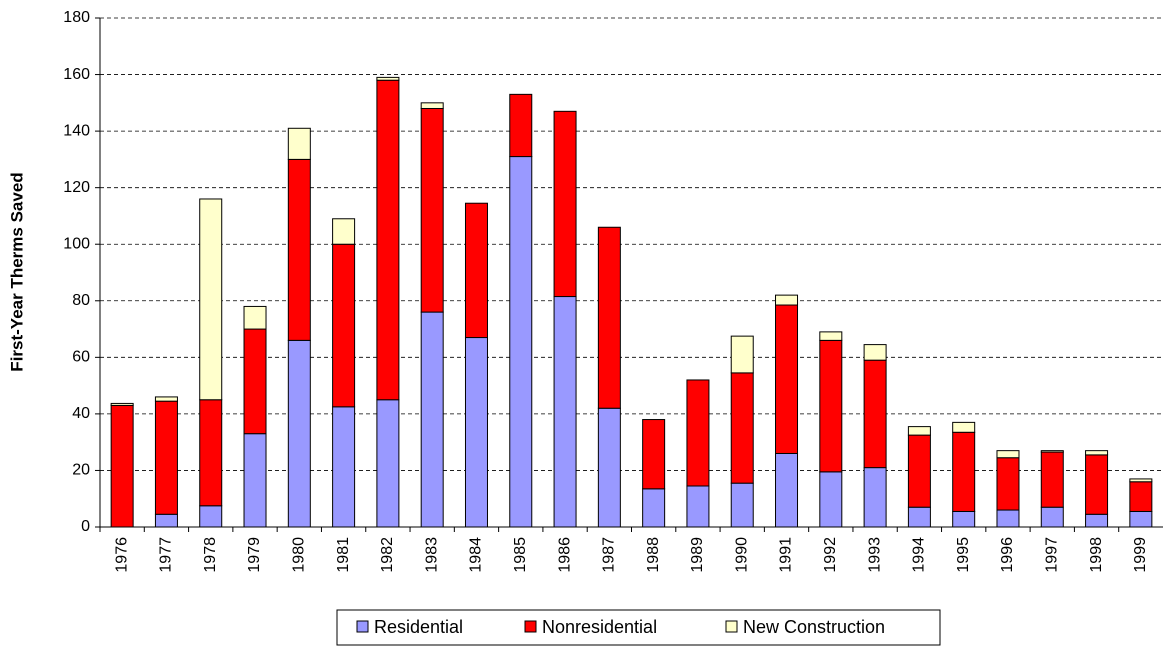 This screenshot has height=647, width=1164. What do you see at coordinates (653, 555) in the screenshot?
I see `x-tick-label: 1988` at bounding box center [653, 555].